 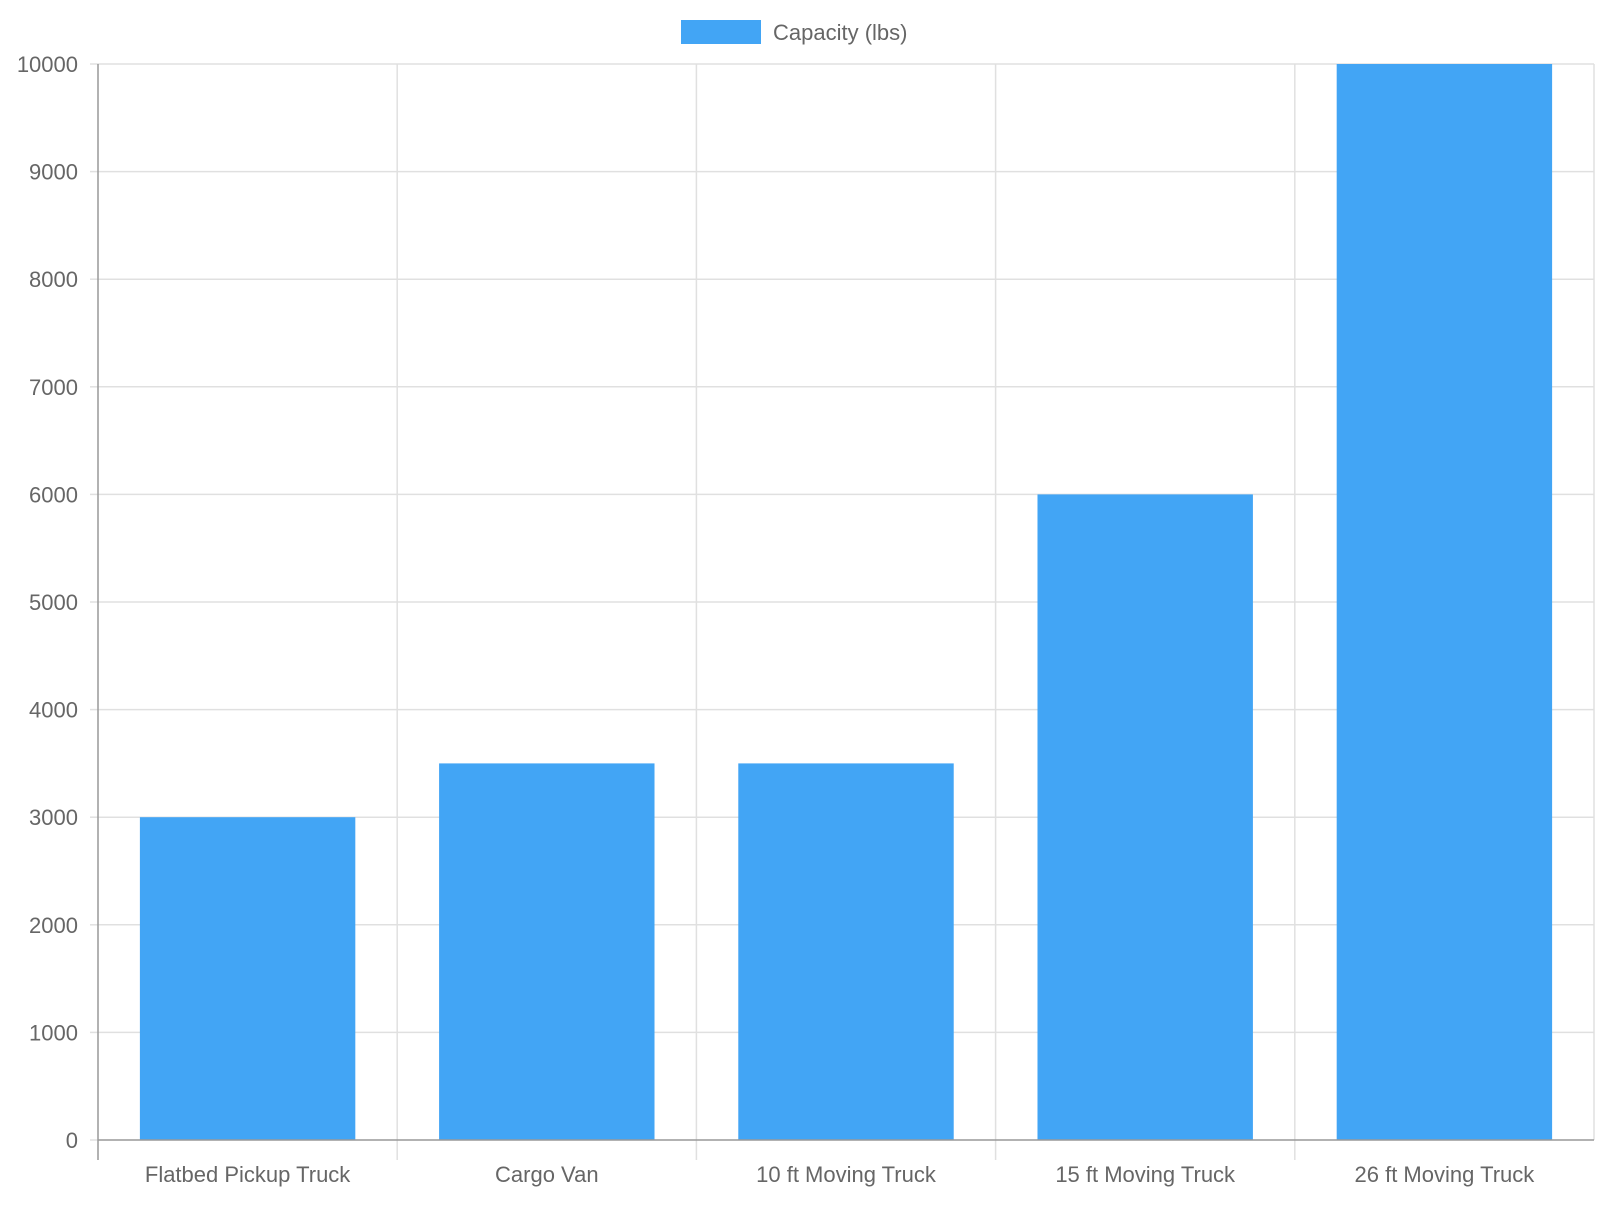 I want to click on y-tick-label: 1000, so click(x=53, y=1032).